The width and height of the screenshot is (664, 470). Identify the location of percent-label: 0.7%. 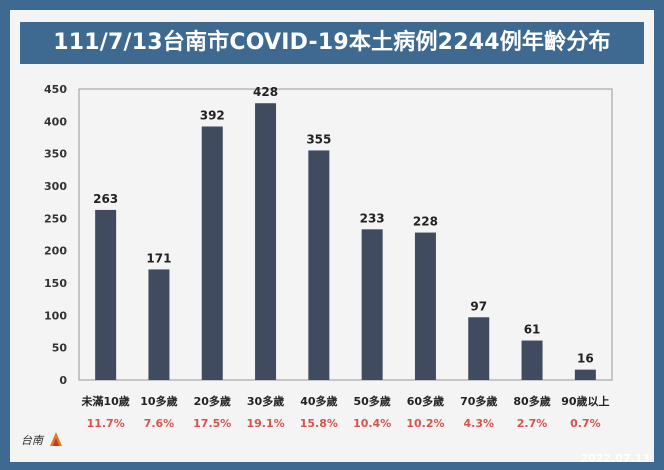
(585, 423).